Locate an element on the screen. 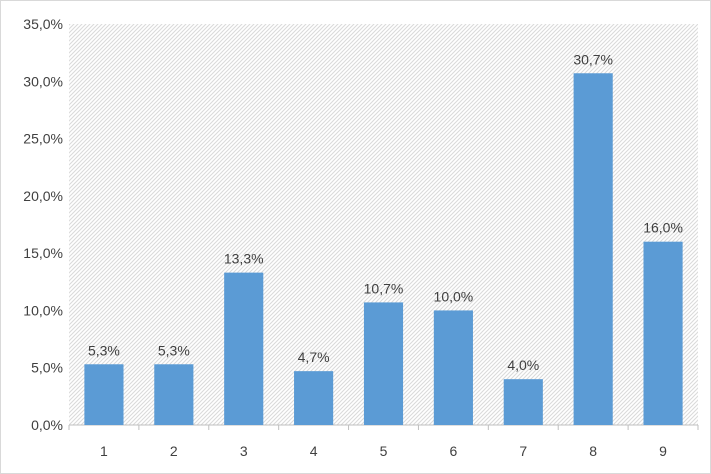  y-tick-label: 20,0% is located at coordinates (43, 196).